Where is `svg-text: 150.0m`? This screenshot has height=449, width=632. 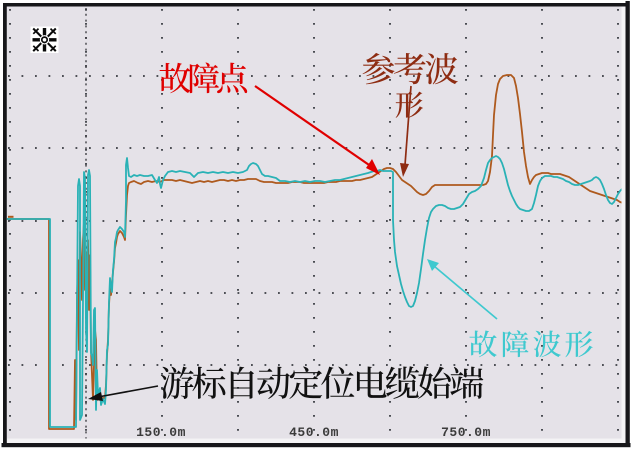 svg-text: 150.0m is located at coordinates (161, 432).